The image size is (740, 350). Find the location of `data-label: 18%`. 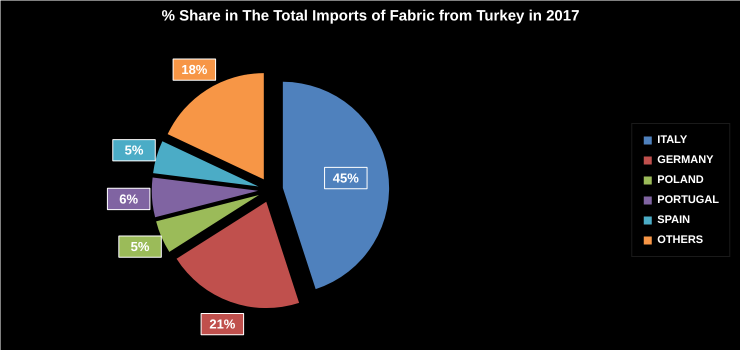

data-label: 18% is located at coordinates (194, 70).